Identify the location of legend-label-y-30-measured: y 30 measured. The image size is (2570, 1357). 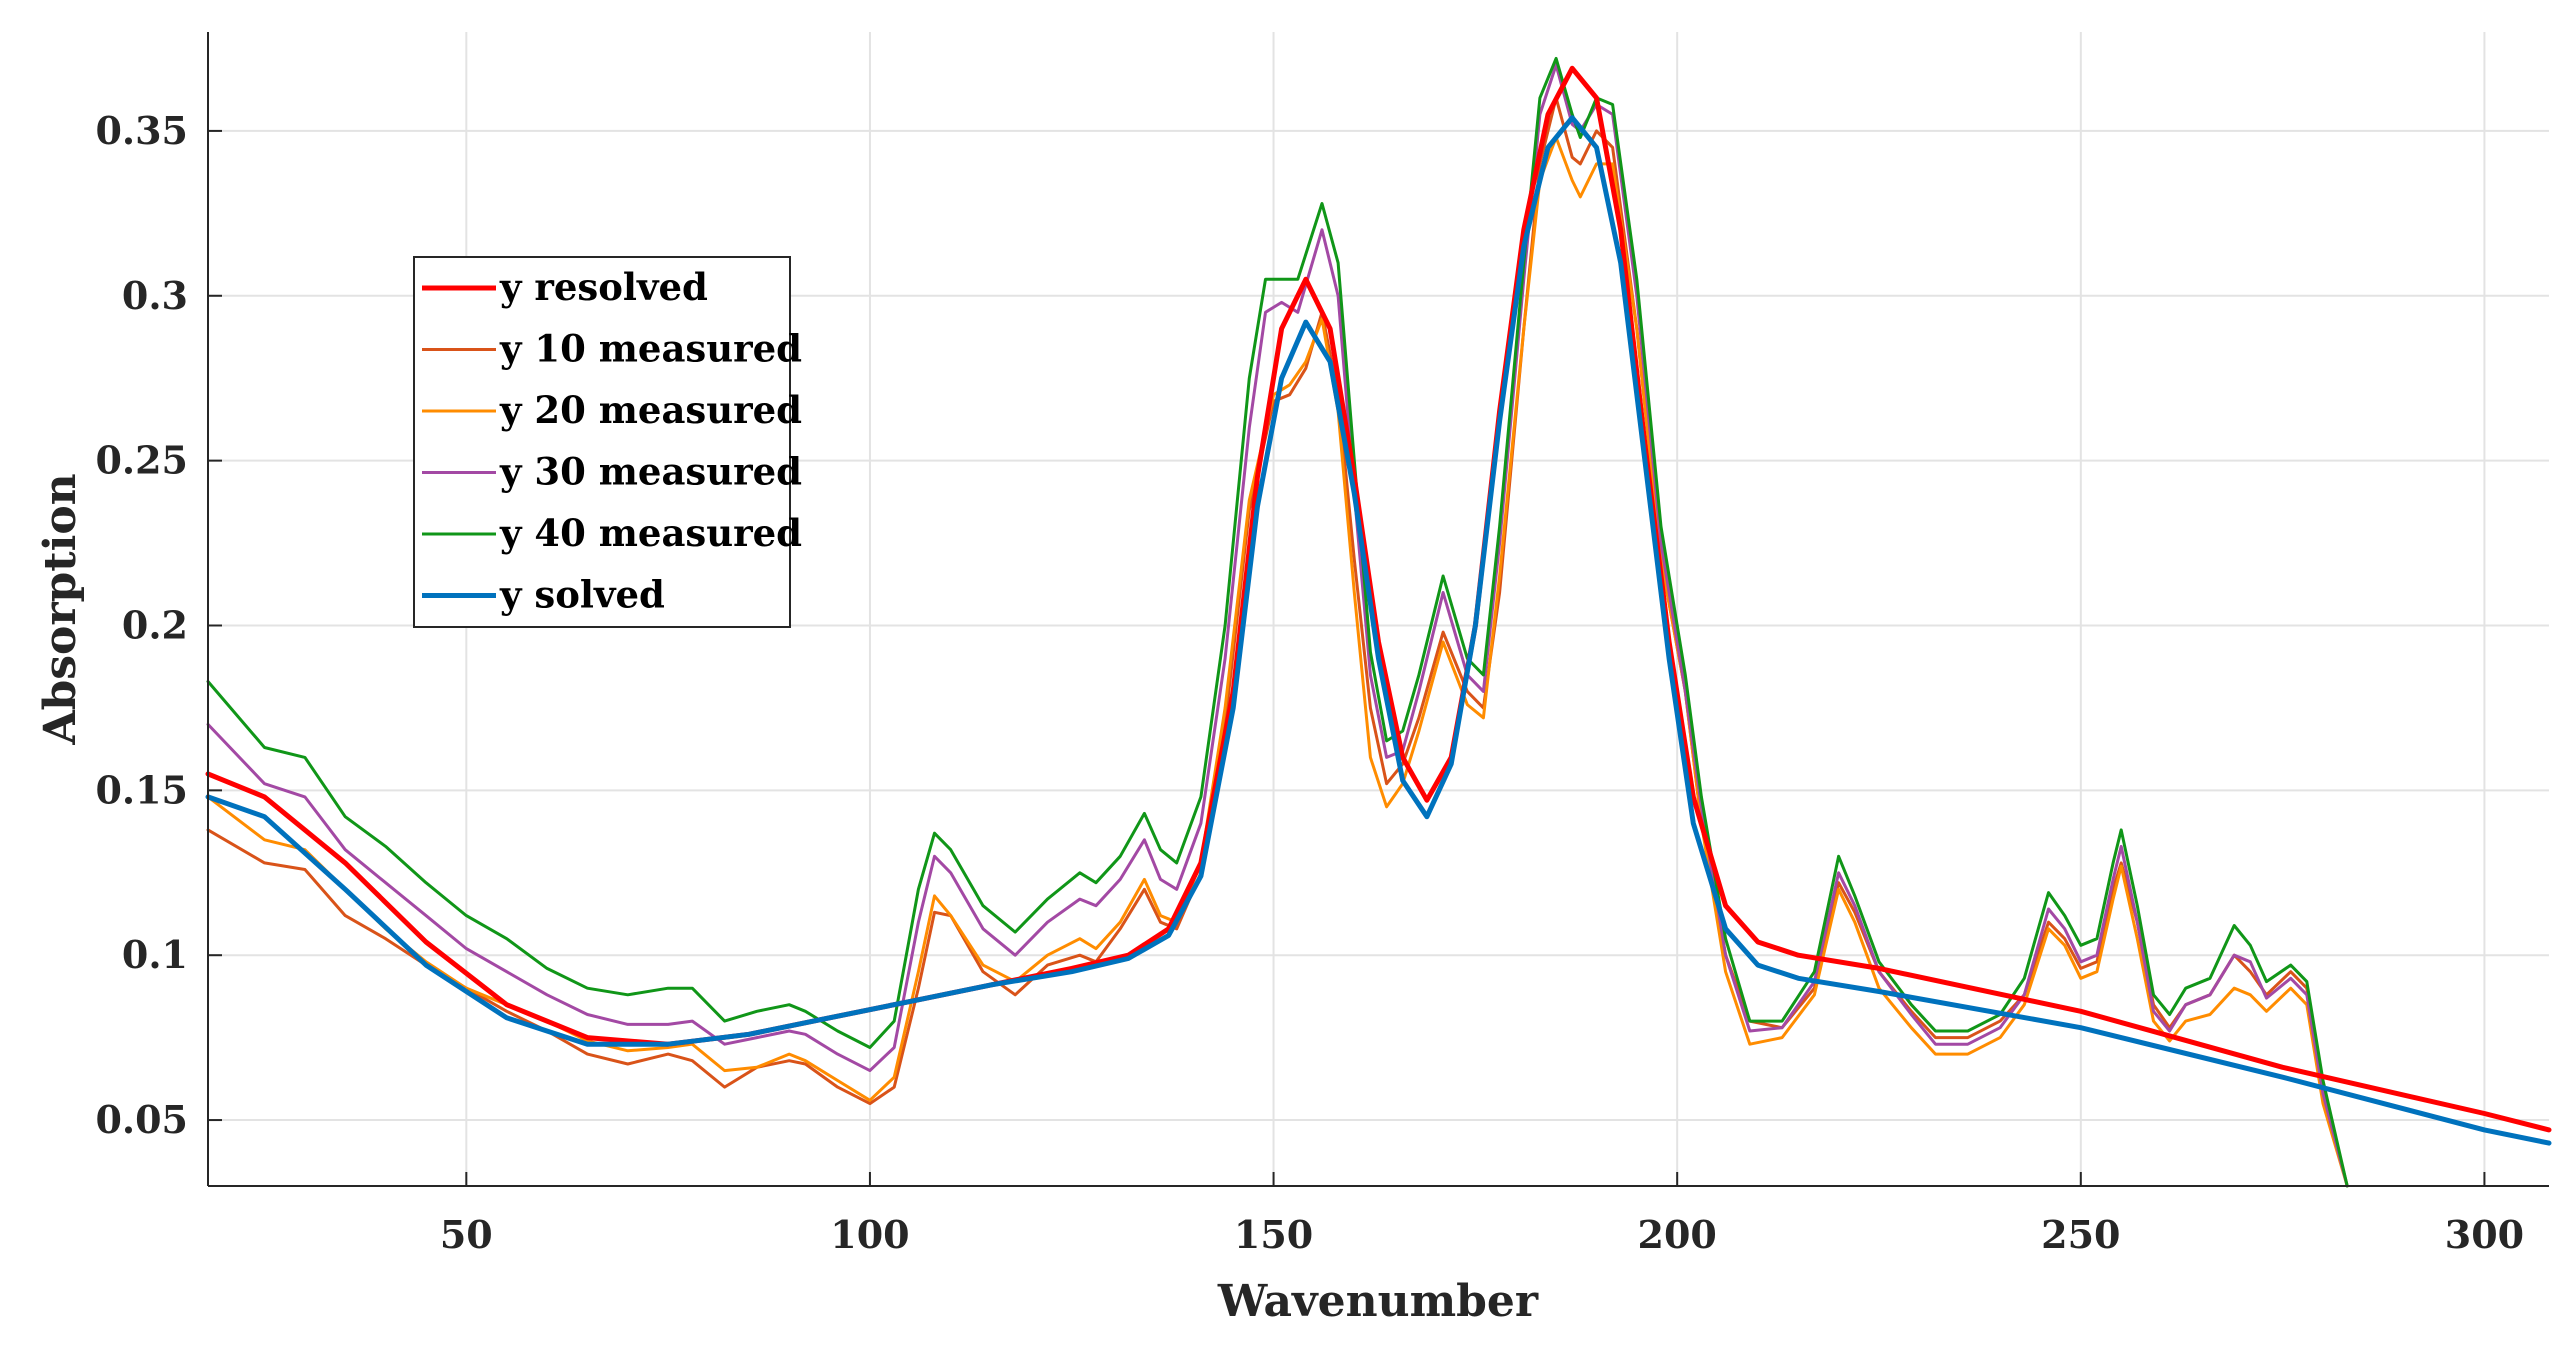
(650, 472).